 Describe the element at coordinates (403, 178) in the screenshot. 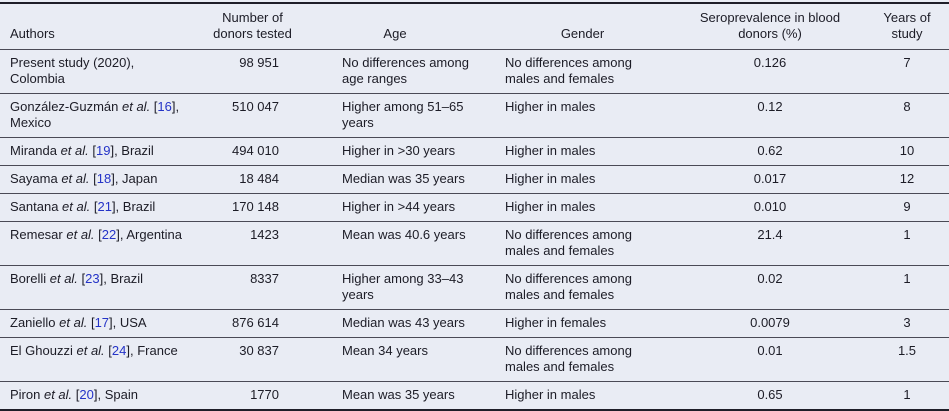

I see `age-cell: Median was 35 years` at that location.